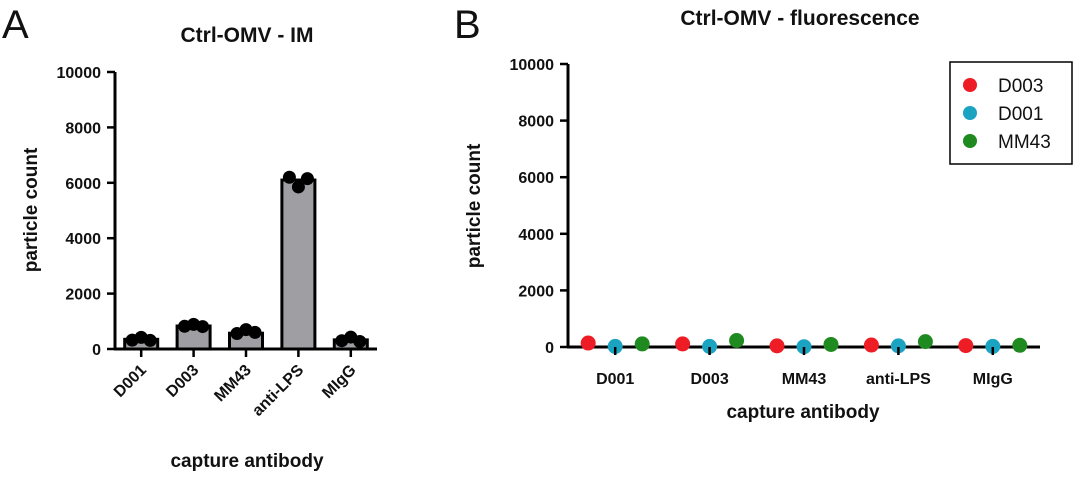 This screenshot has width=1080, height=478. Describe the element at coordinates (1020, 86) in the screenshot. I see `legend-label: D003` at that location.